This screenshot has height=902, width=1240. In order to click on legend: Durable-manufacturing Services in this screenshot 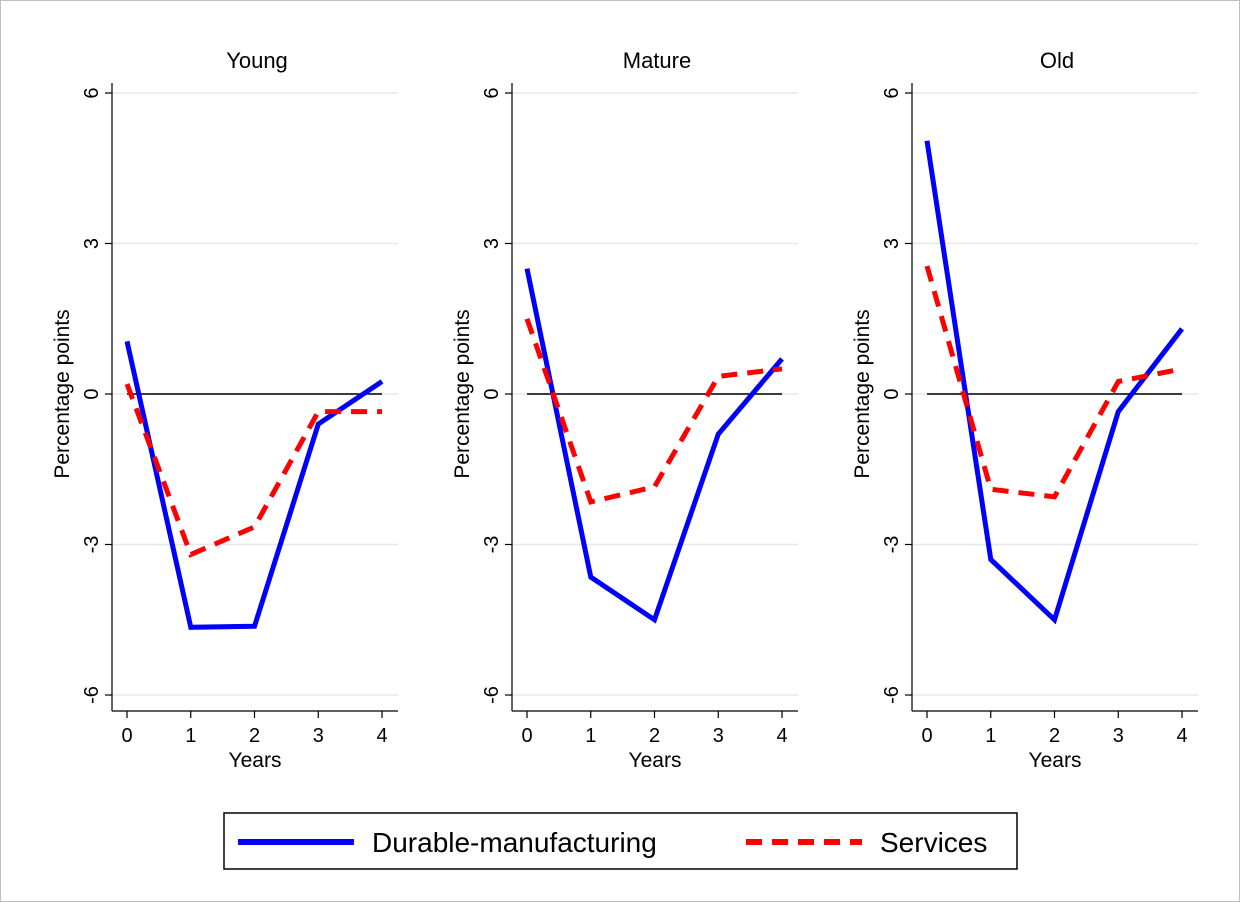, I will do `click(620, 841)`.